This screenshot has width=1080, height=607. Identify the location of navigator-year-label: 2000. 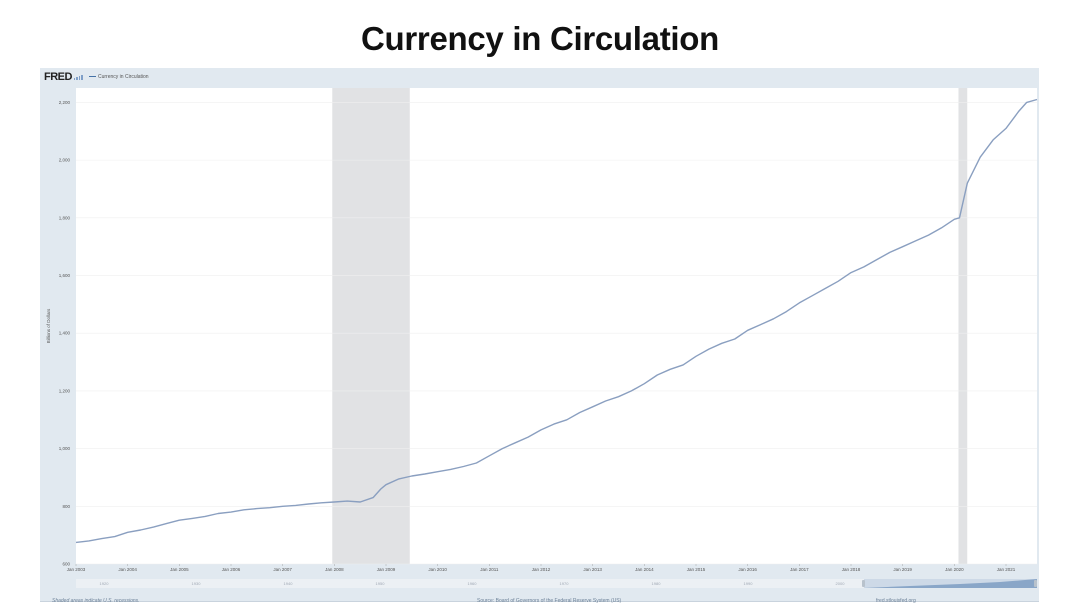
(841, 583).